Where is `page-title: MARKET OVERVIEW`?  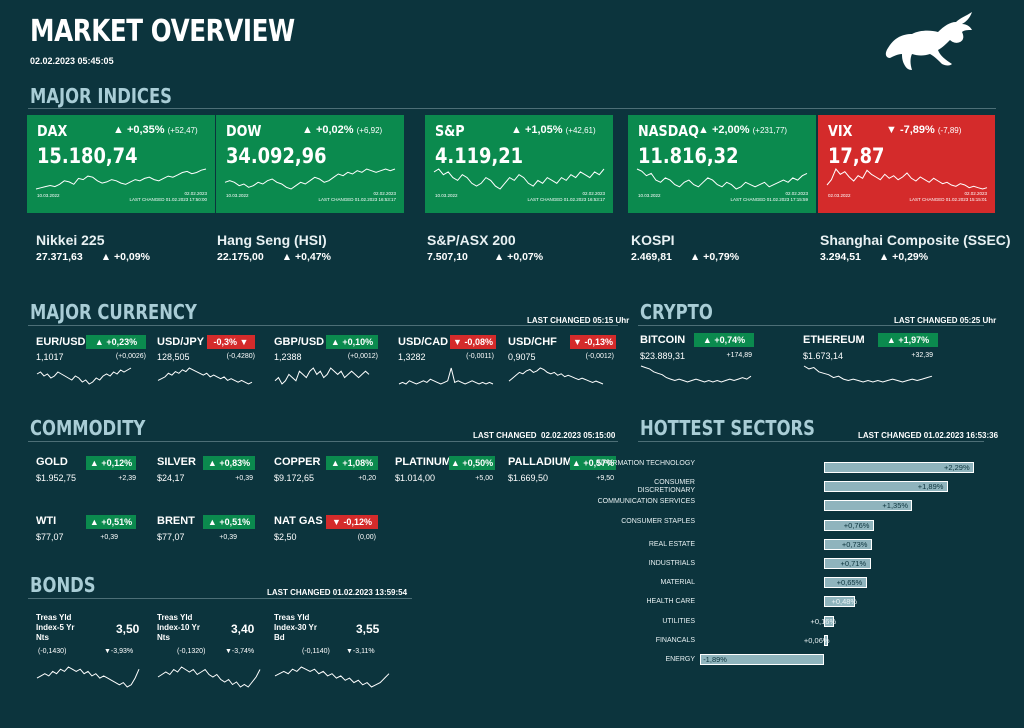 page-title: MARKET OVERVIEW is located at coordinates (162, 31).